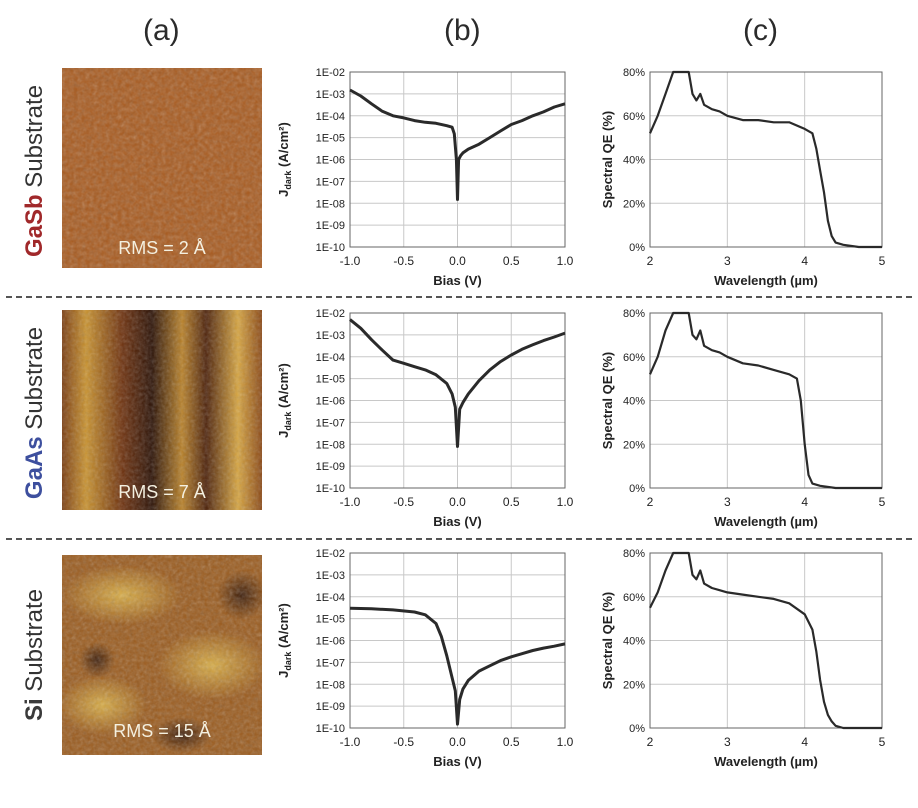 The height and width of the screenshot is (808, 918). What do you see at coordinates (760, 30) in the screenshot?
I see `column-label-c: (c)` at bounding box center [760, 30].